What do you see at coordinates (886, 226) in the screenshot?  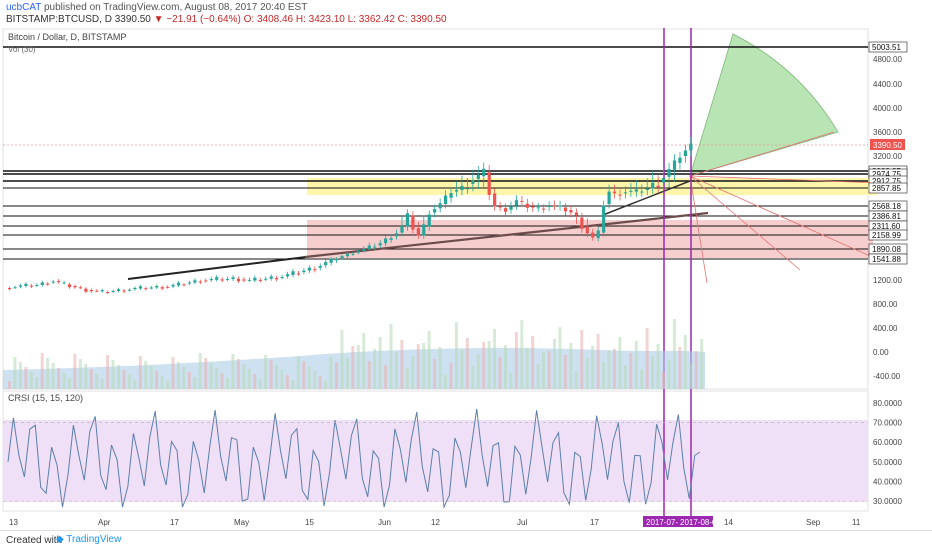 I see `level-tag-text: 2311.60` at bounding box center [886, 226].